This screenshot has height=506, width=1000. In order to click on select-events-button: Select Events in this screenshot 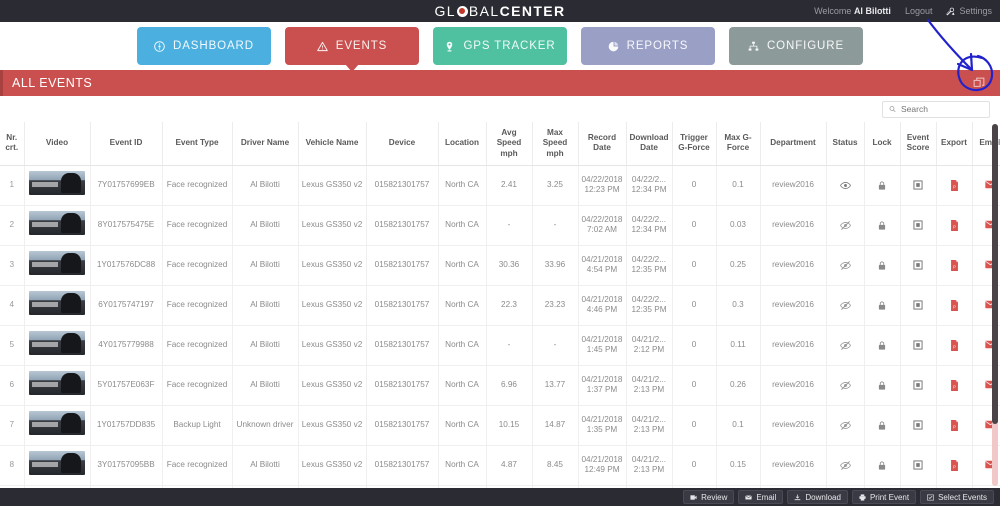, I will do `click(957, 497)`.